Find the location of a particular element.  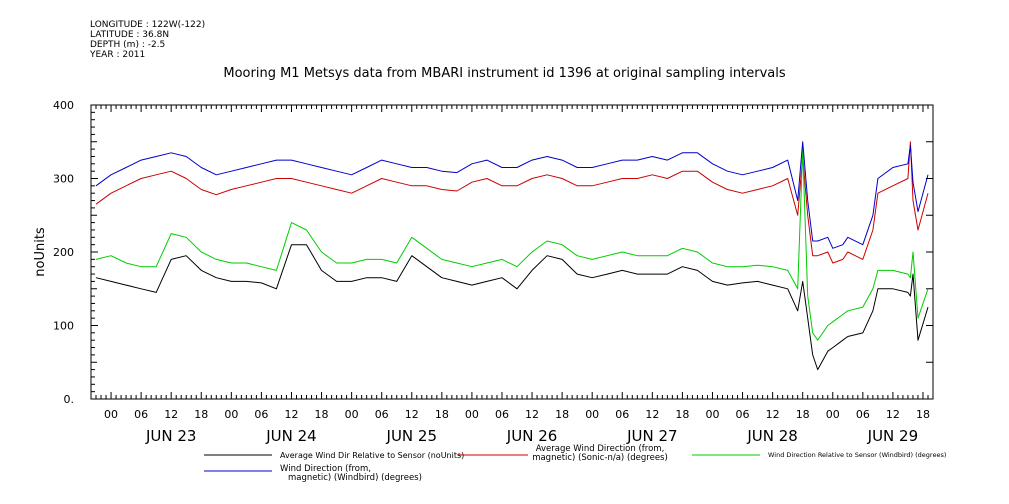

day-label: JUN 25 is located at coordinates (411, 436).